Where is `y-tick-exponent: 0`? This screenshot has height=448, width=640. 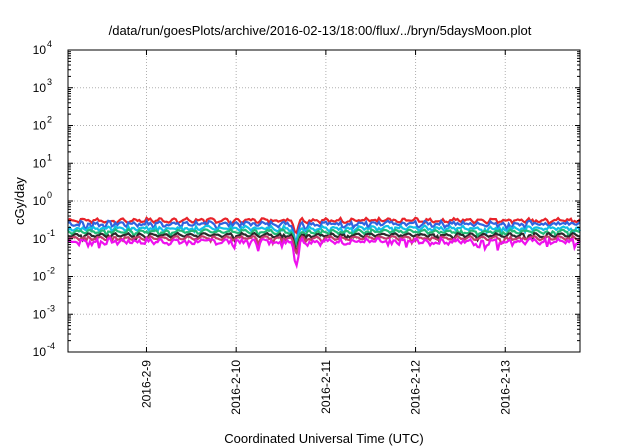 y-tick-exponent: 0 is located at coordinates (49, 195).